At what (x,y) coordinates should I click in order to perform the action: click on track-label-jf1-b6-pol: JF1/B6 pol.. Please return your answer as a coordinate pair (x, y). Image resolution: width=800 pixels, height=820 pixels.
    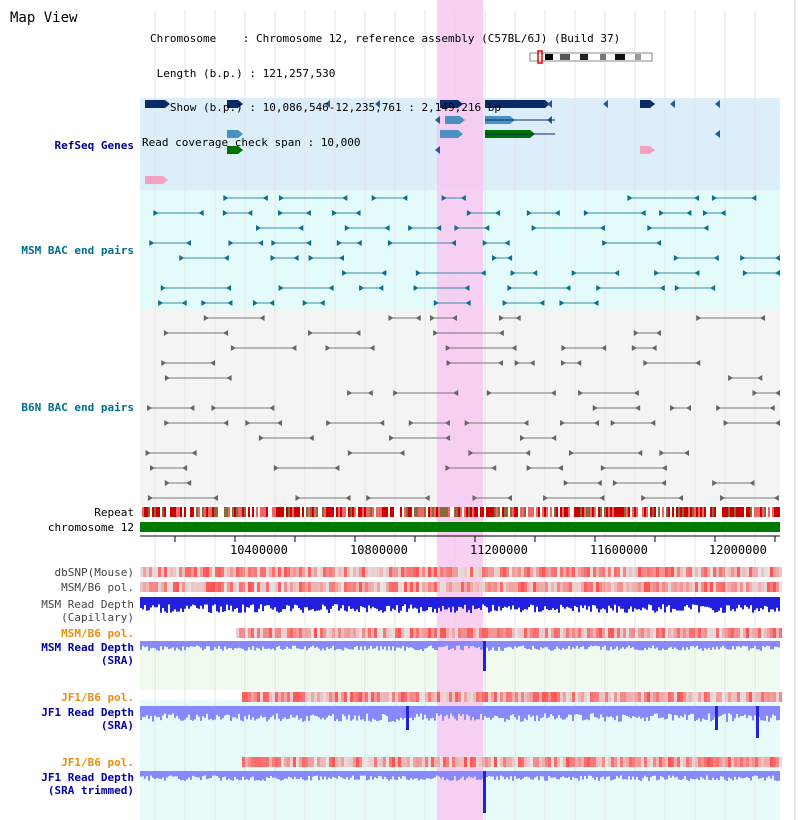
    Looking at the image, I should click on (97, 697).